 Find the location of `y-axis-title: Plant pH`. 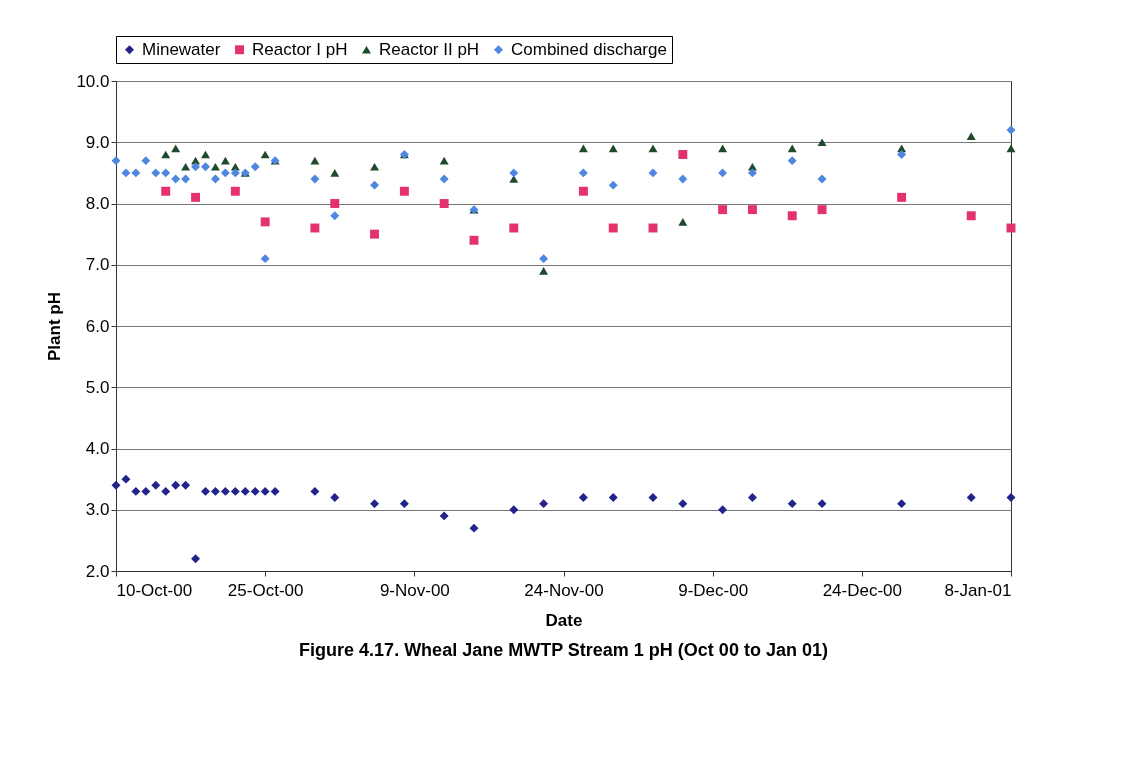

y-axis-title: Plant pH is located at coordinates (55, 326).